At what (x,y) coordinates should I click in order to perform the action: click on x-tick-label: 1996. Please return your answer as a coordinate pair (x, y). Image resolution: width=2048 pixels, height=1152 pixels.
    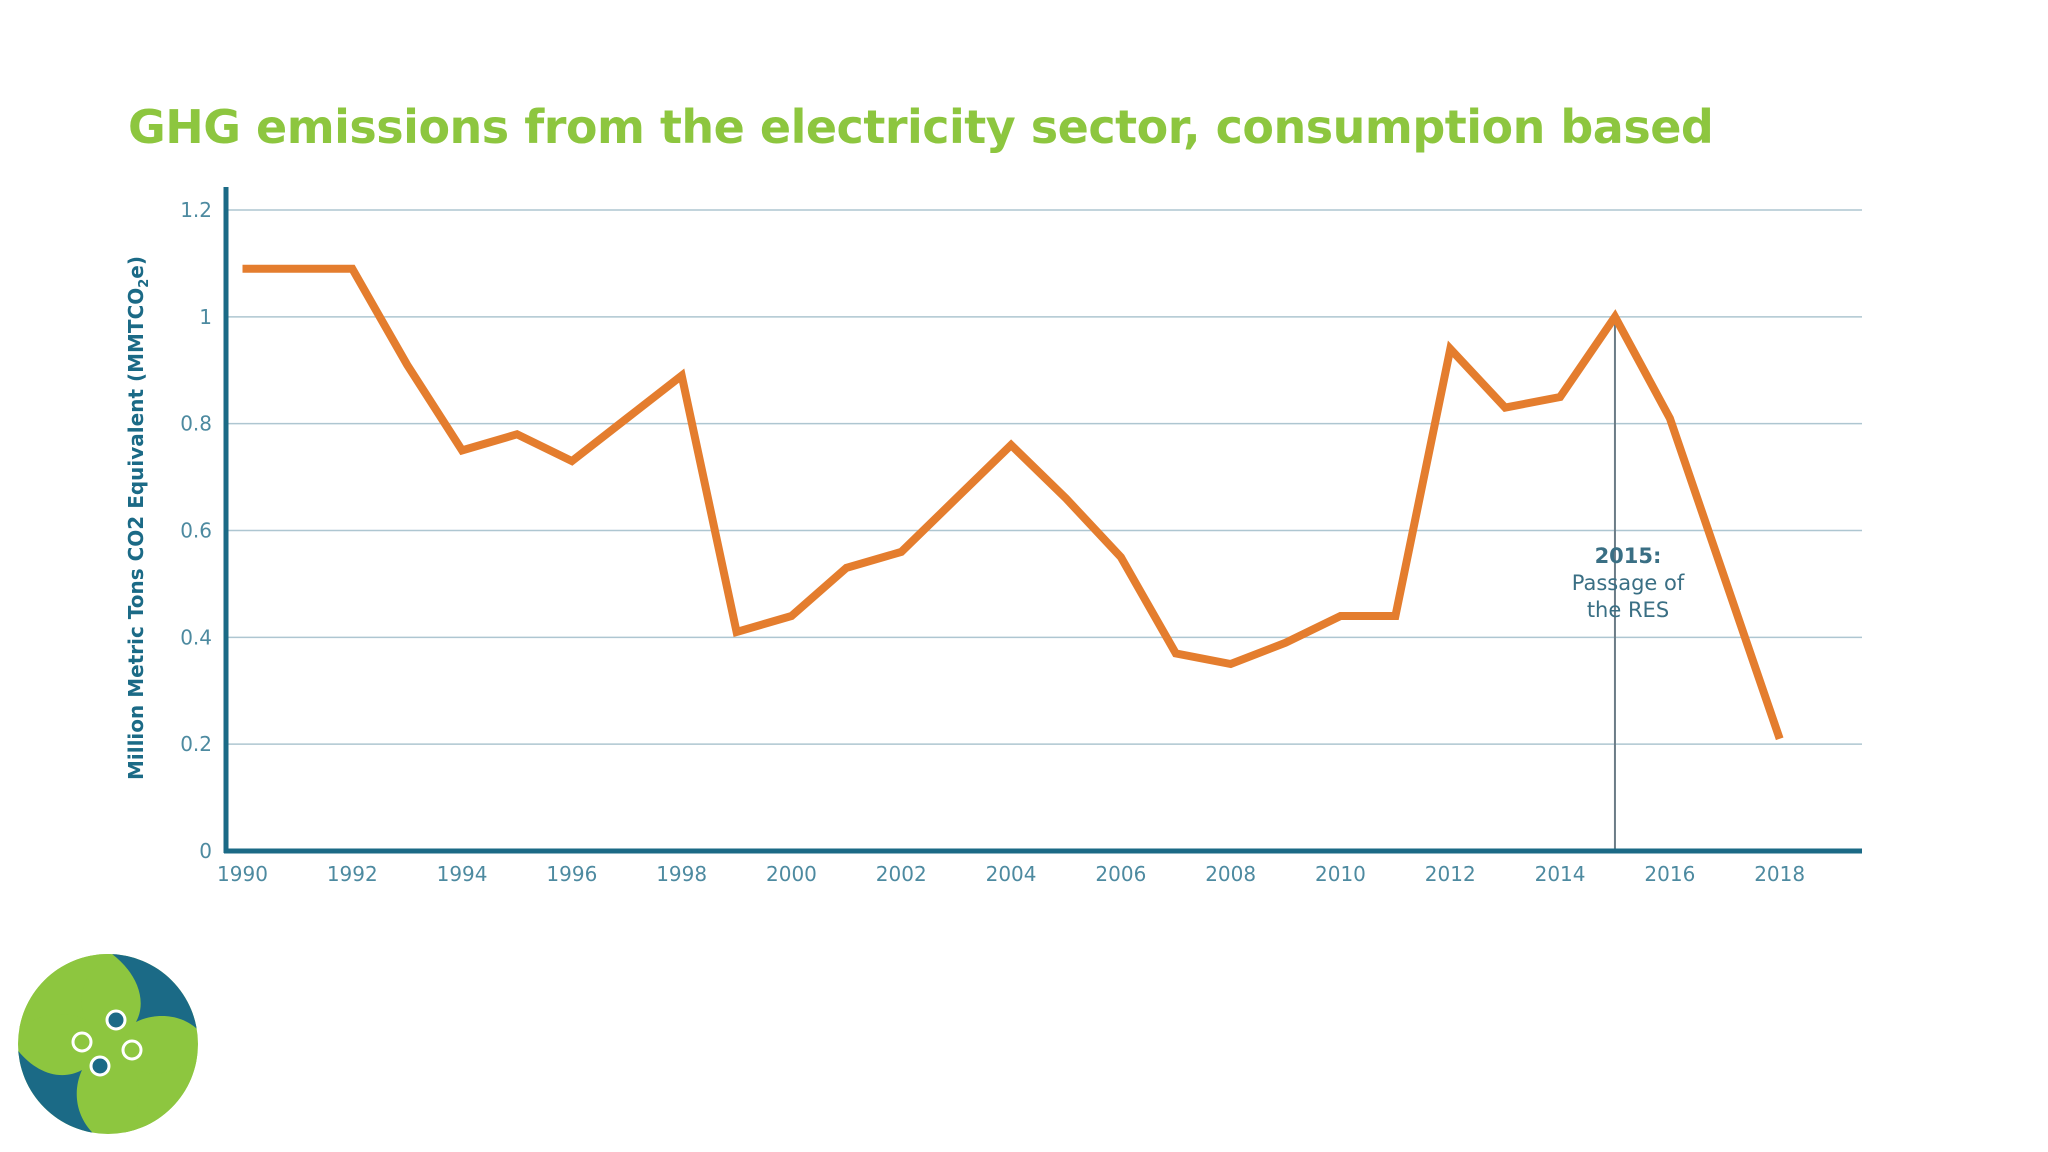
    Looking at the image, I should click on (571, 874).